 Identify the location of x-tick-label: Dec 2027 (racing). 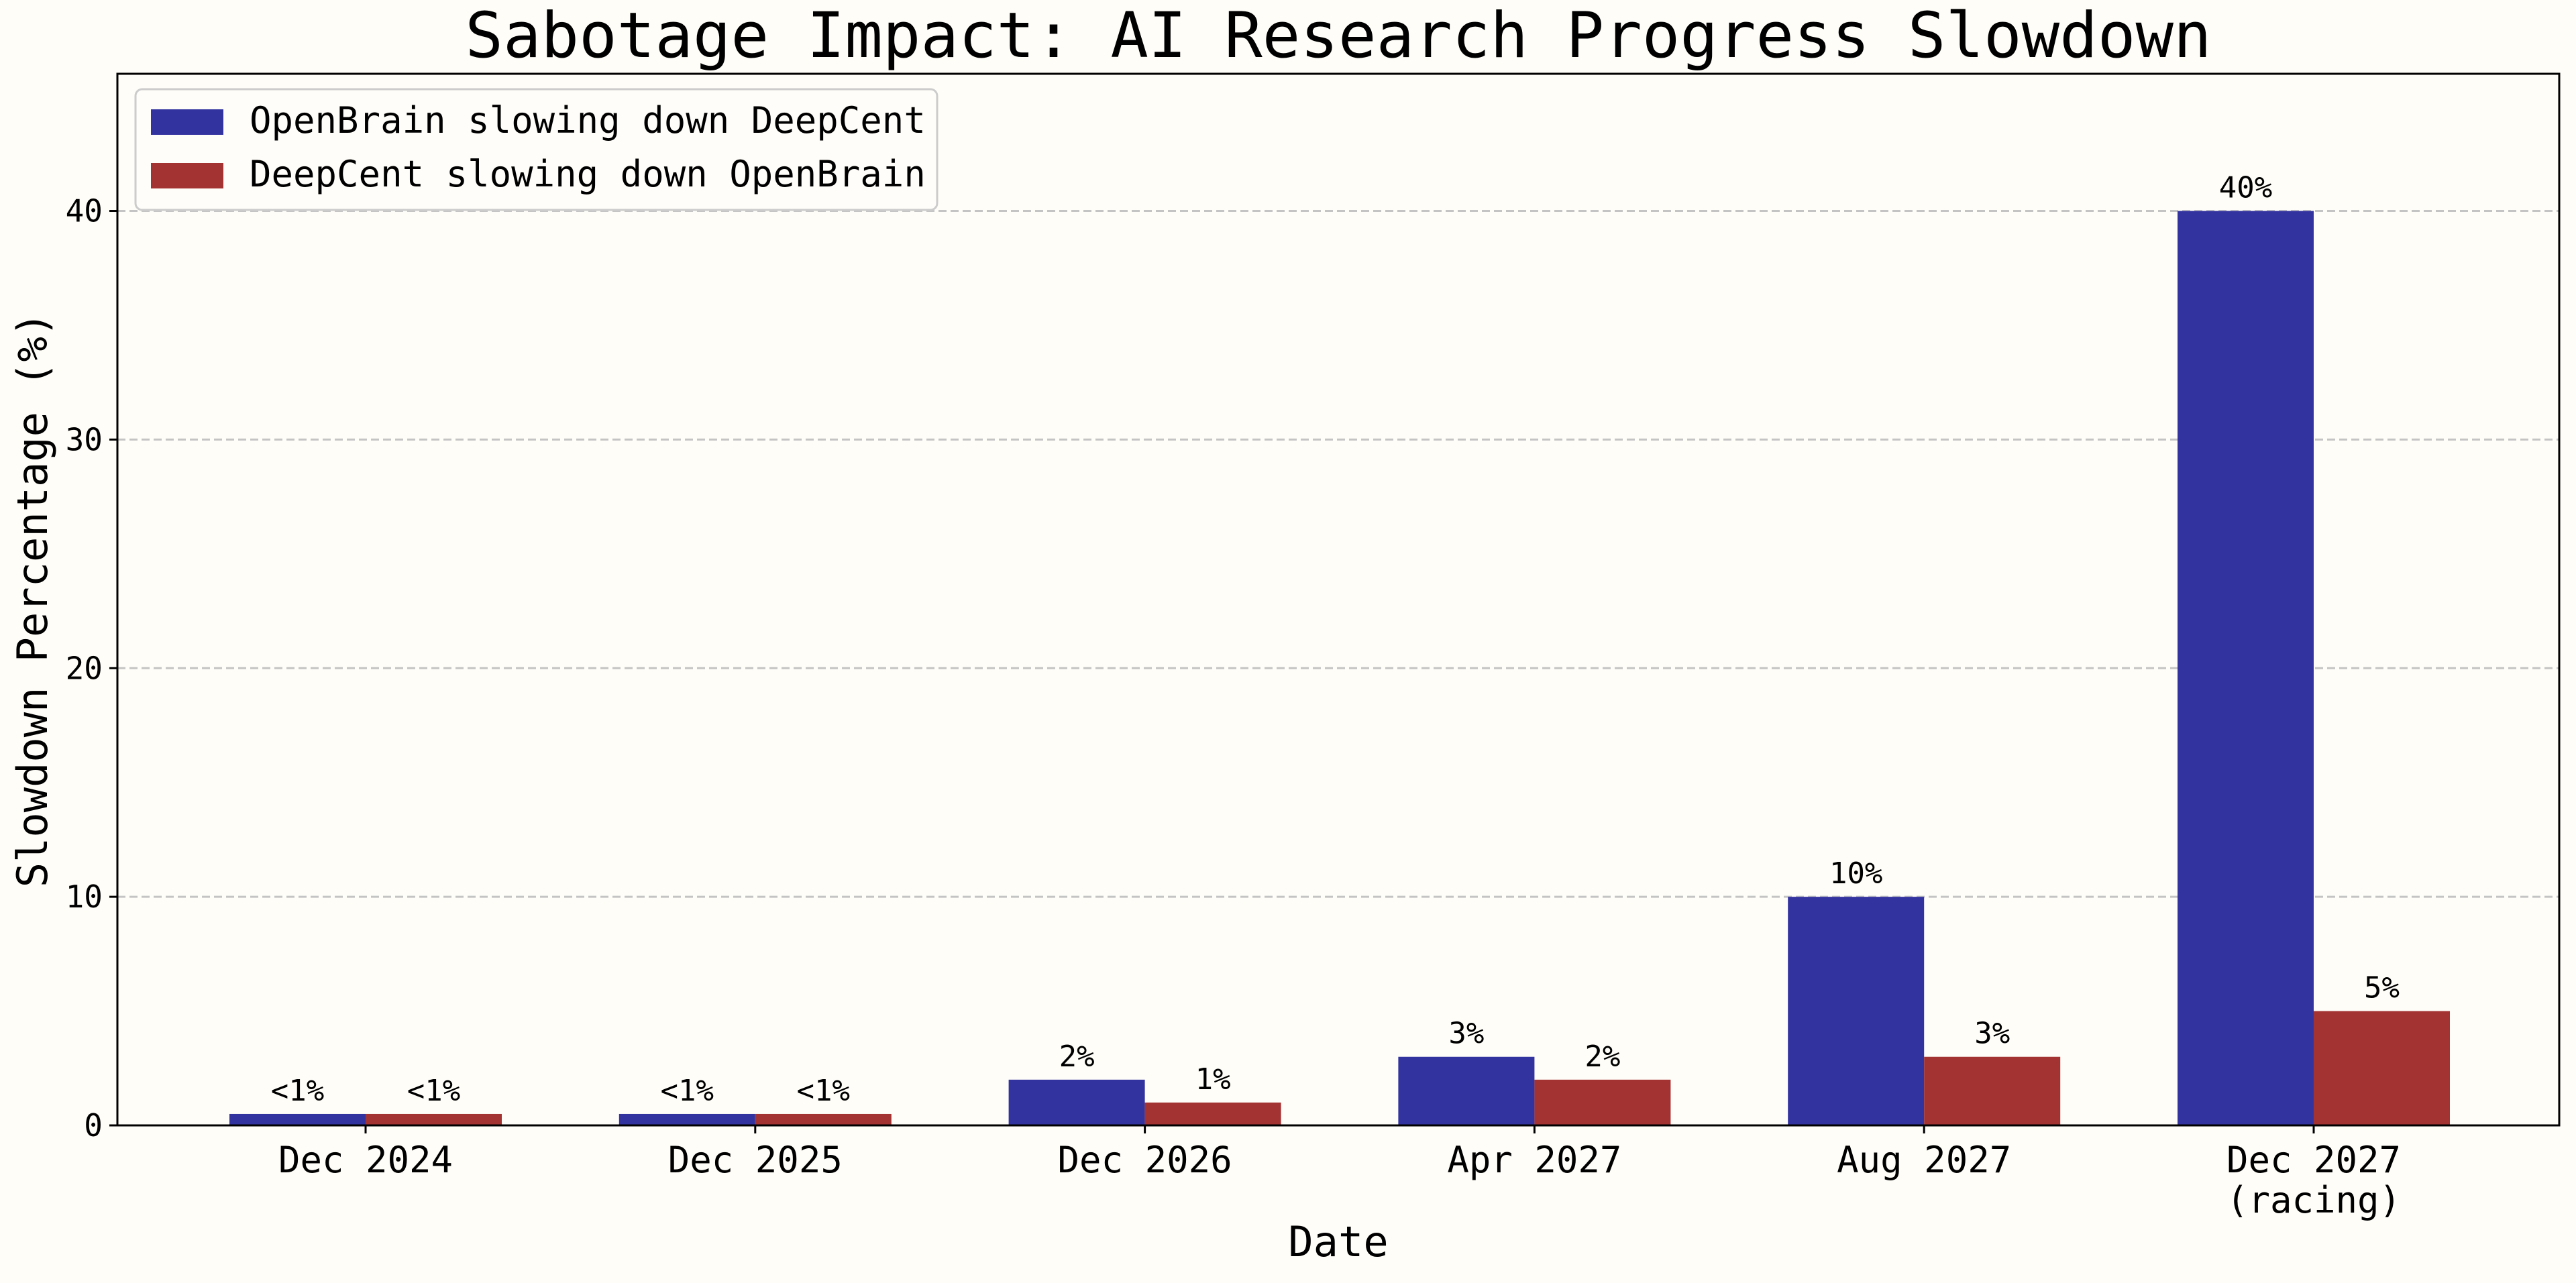
(2313, 1180).